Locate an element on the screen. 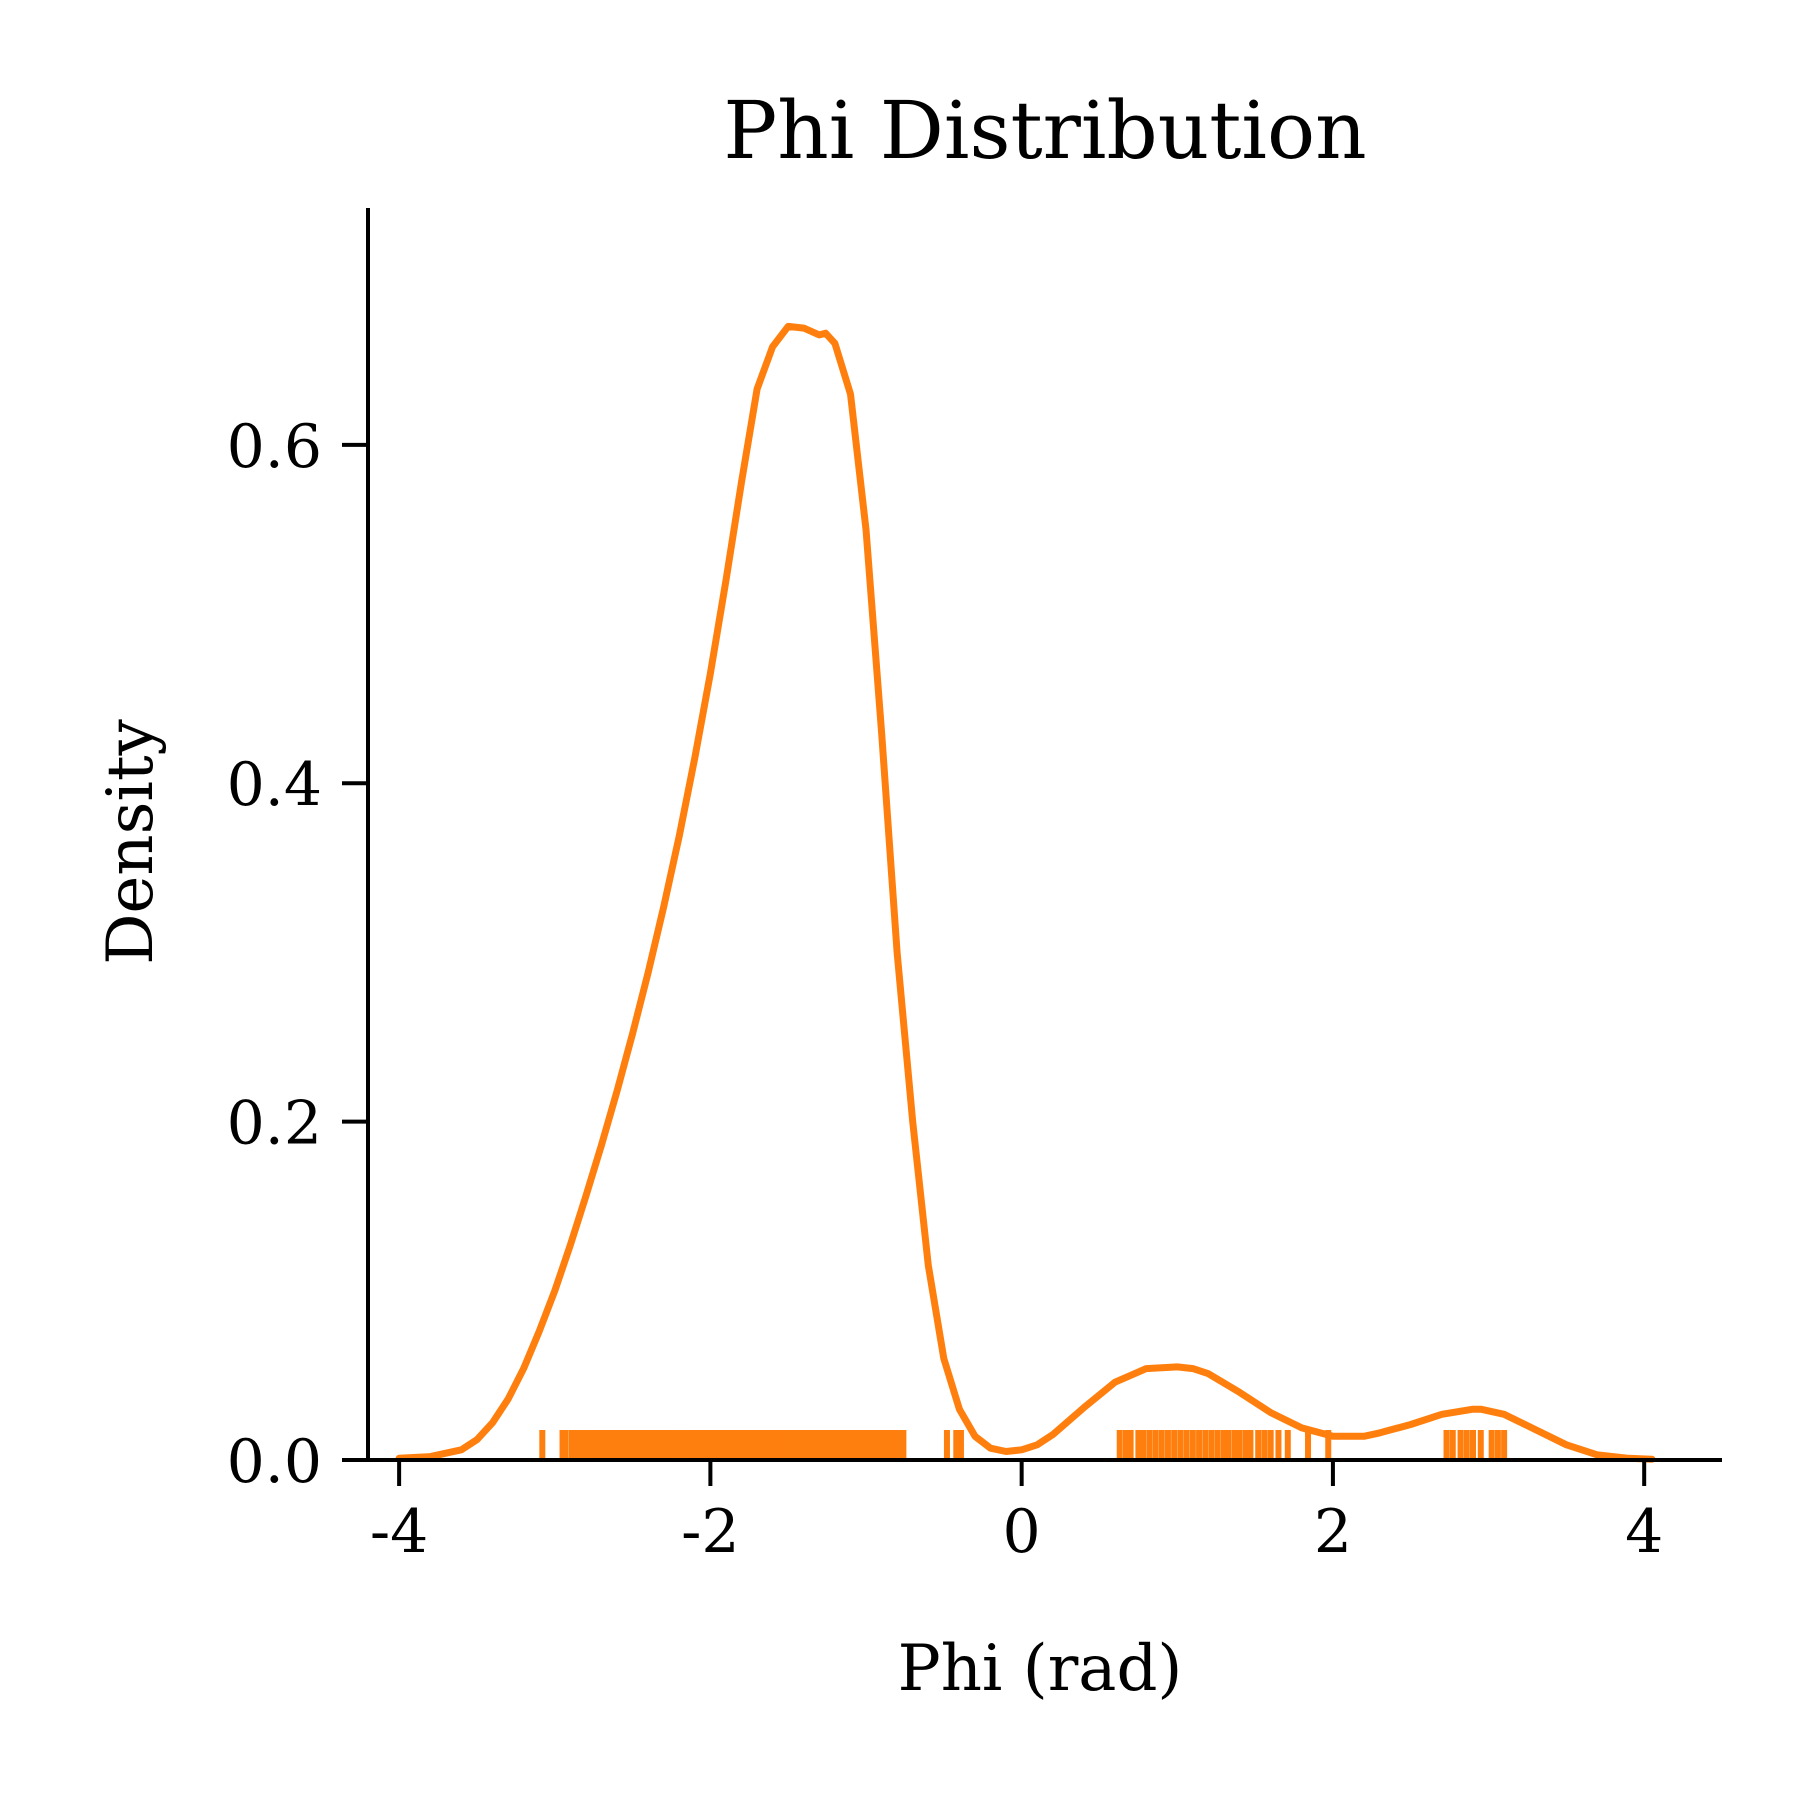  x-axis-ticks: -4 -2 0 2 4 is located at coordinates (1016, 1513).